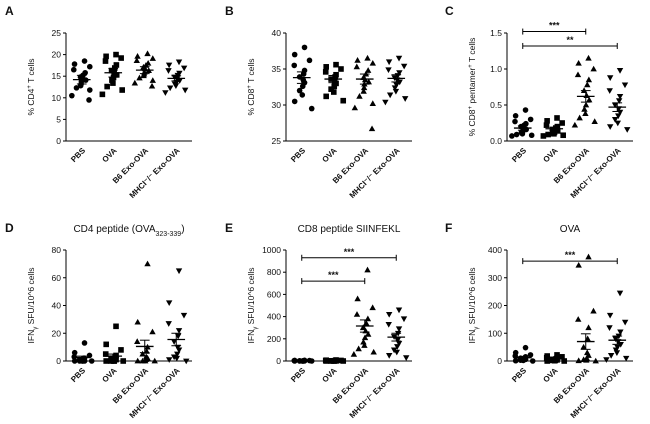 The height and width of the screenshot is (424, 650). Describe the element at coordinates (570, 40) in the screenshot. I see `significance-label: **` at that location.